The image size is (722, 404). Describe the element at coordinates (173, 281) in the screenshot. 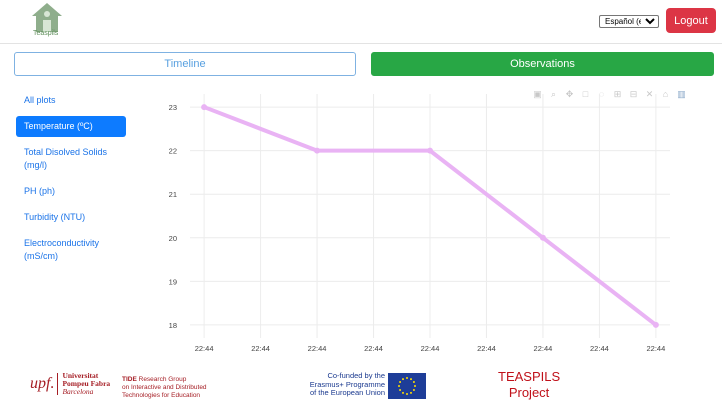

I see `y-tick-label: 19` at that location.